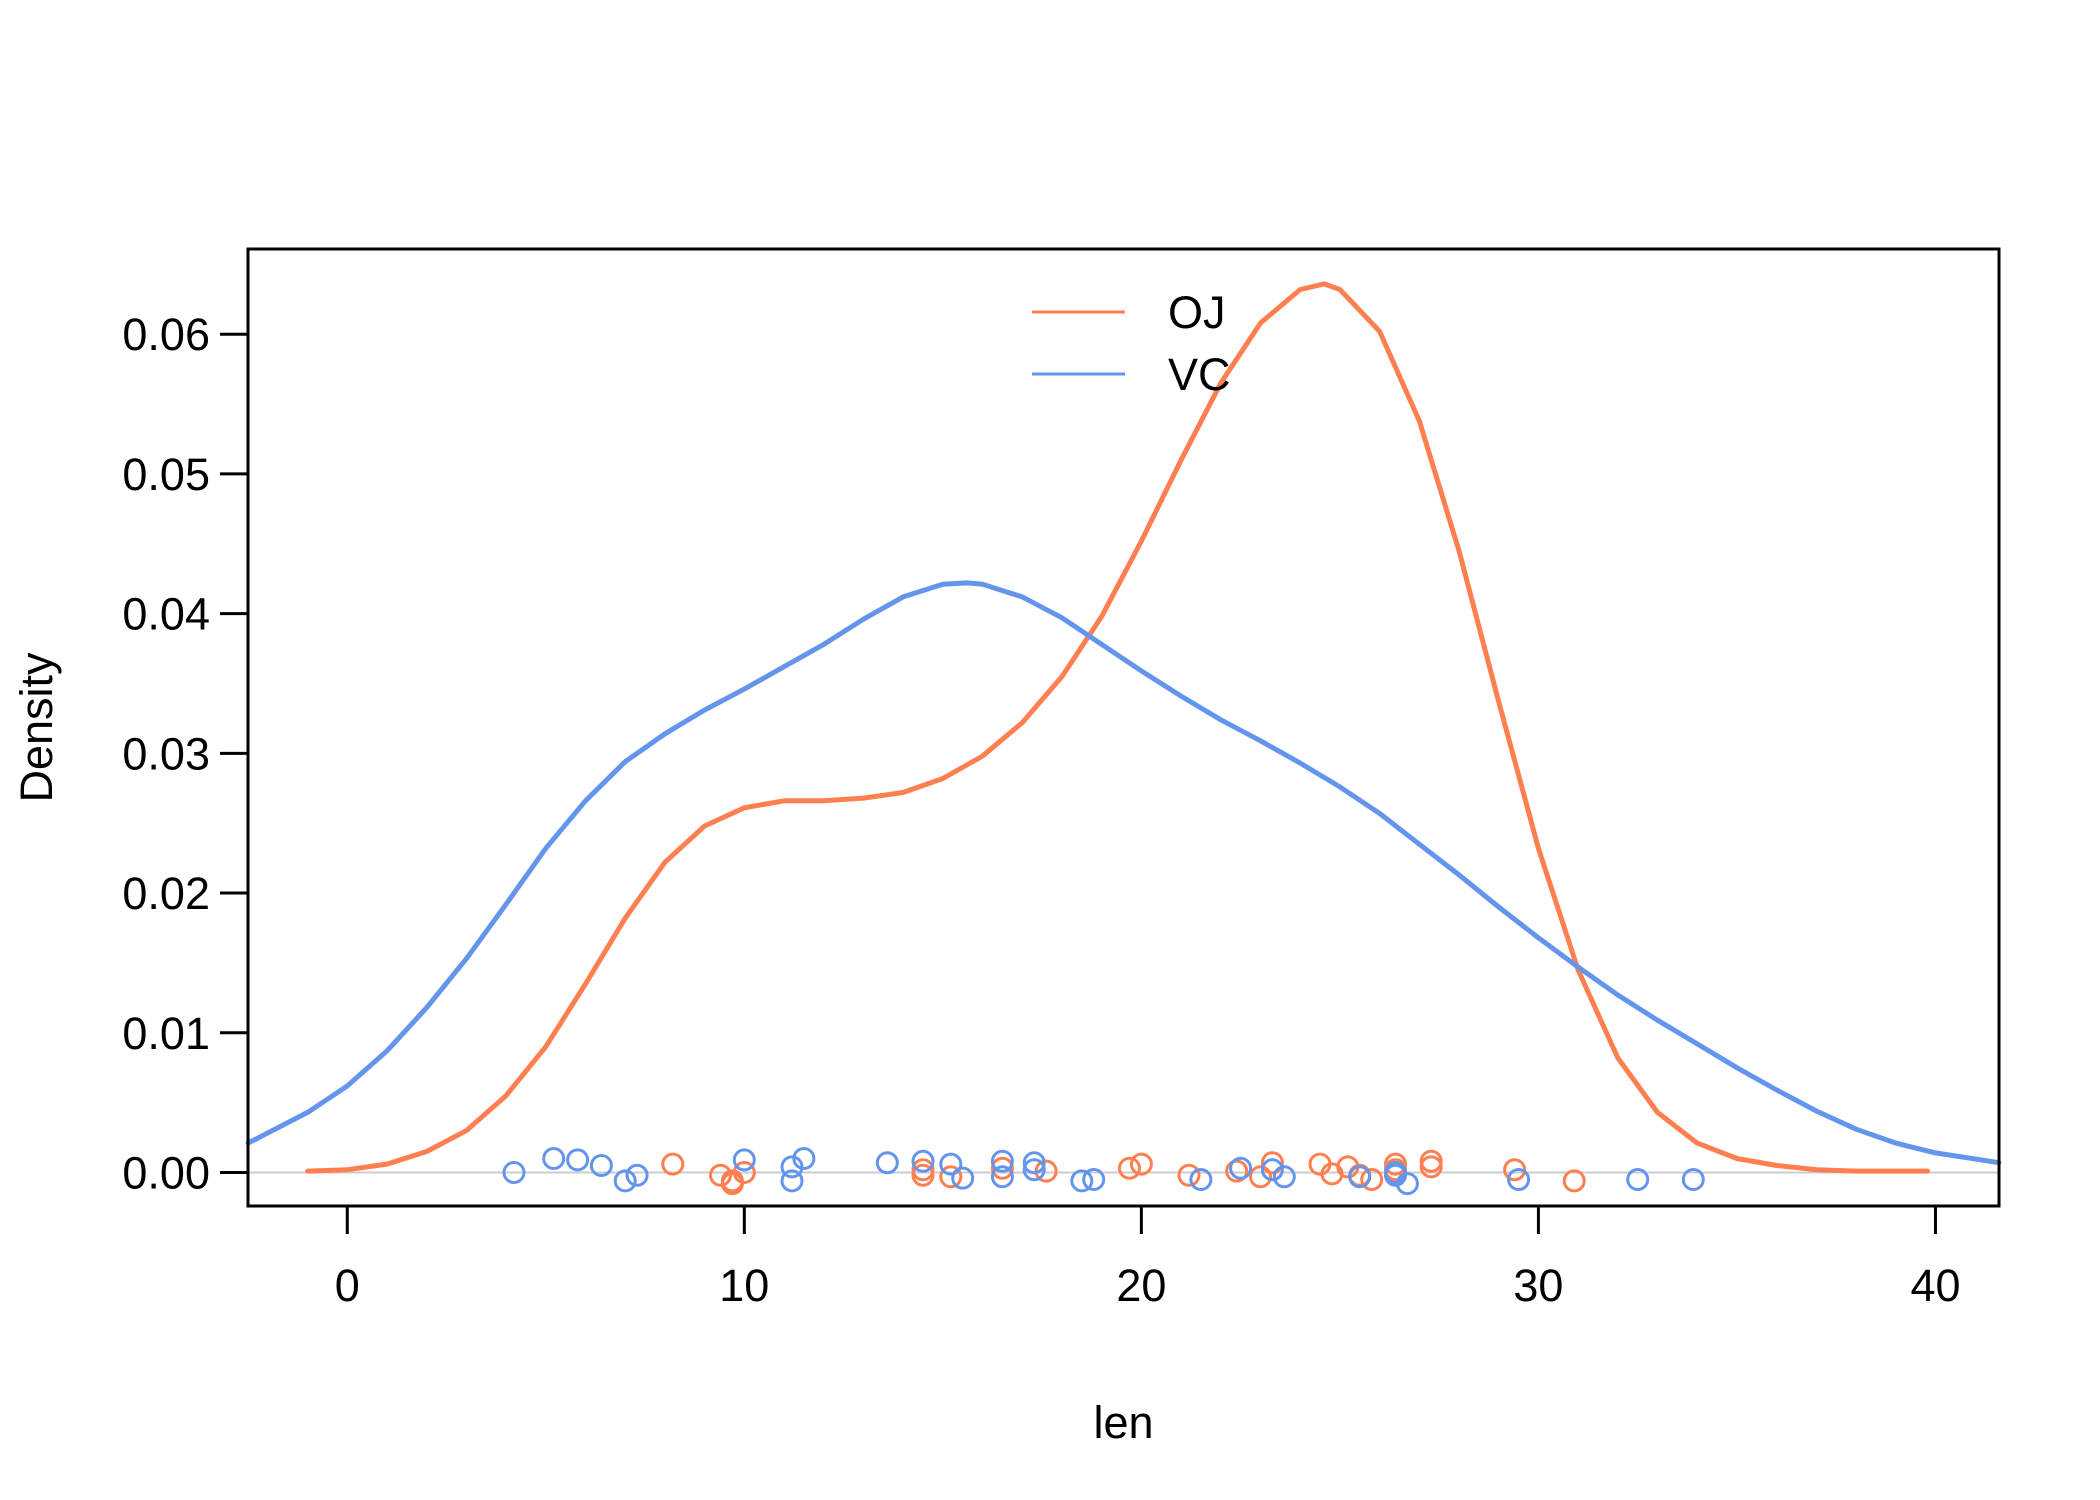  What do you see at coordinates (1935, 1285) in the screenshot?
I see `x-tick-label: 40` at bounding box center [1935, 1285].